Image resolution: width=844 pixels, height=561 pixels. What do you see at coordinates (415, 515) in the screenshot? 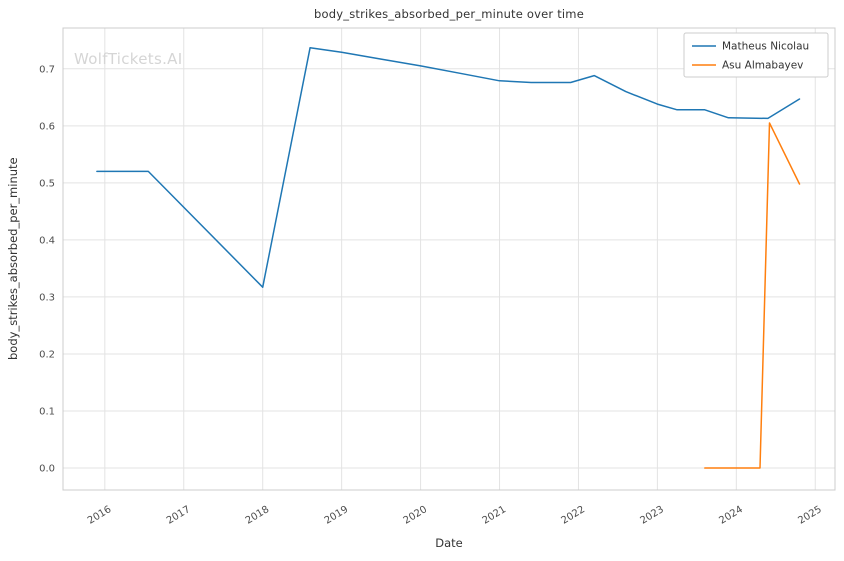
I see `x-tick-label: 2020` at bounding box center [415, 515].